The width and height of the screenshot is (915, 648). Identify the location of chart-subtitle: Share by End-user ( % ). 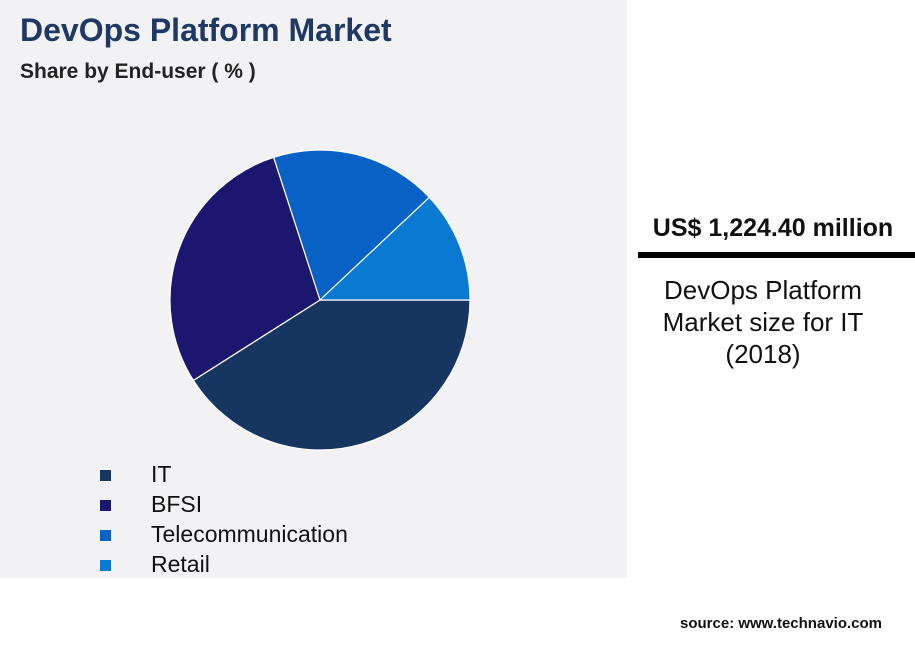
(138, 71).